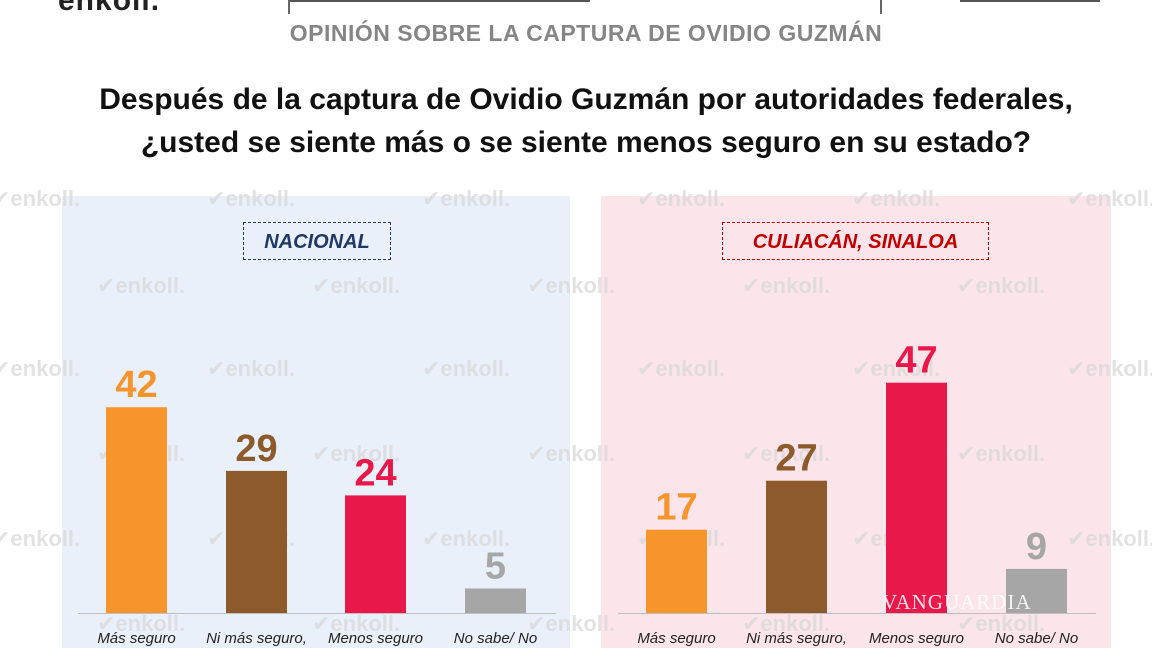 Image resolution: width=1152 pixels, height=648 pixels. I want to click on data-label: 29, so click(256, 449).